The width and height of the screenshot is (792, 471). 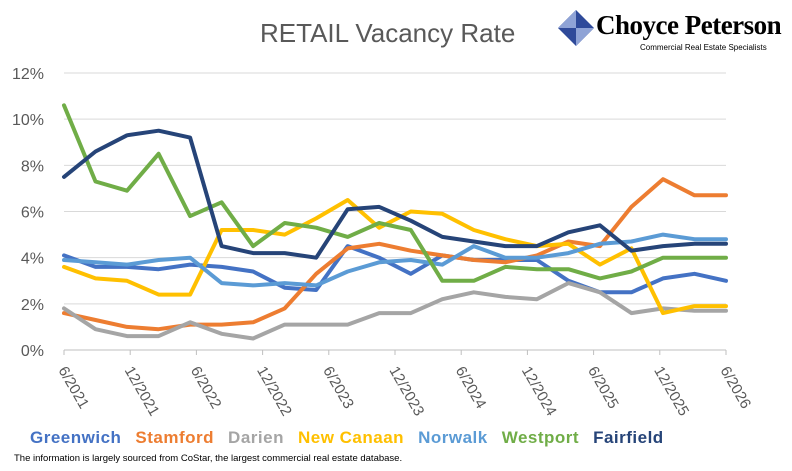 I want to click on diamond-logo-icon, so click(x=576, y=28).